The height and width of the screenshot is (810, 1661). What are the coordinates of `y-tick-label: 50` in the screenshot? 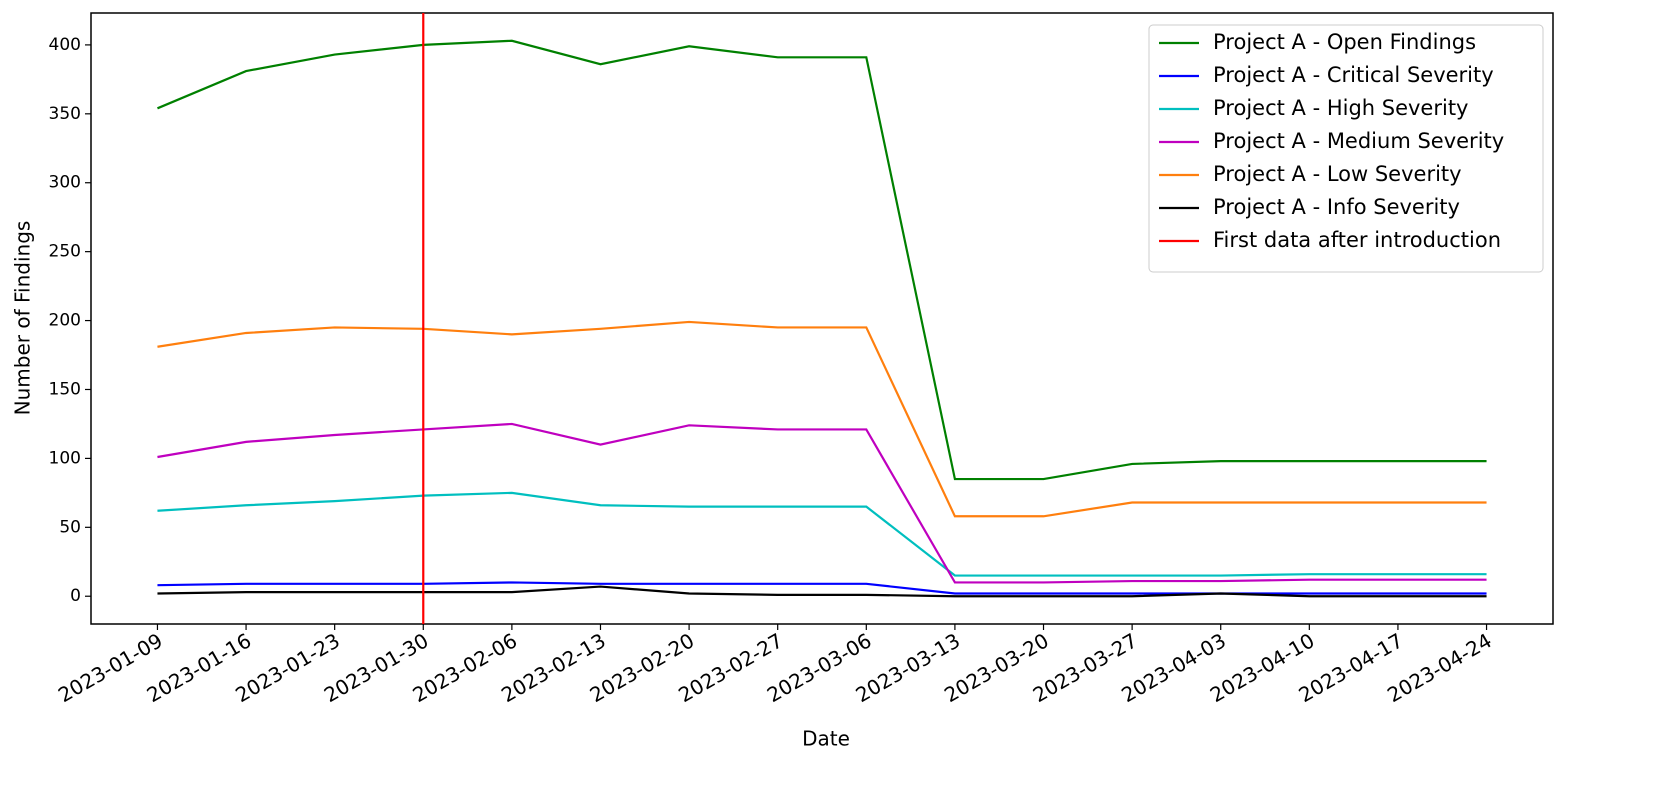 It's located at (70, 527).